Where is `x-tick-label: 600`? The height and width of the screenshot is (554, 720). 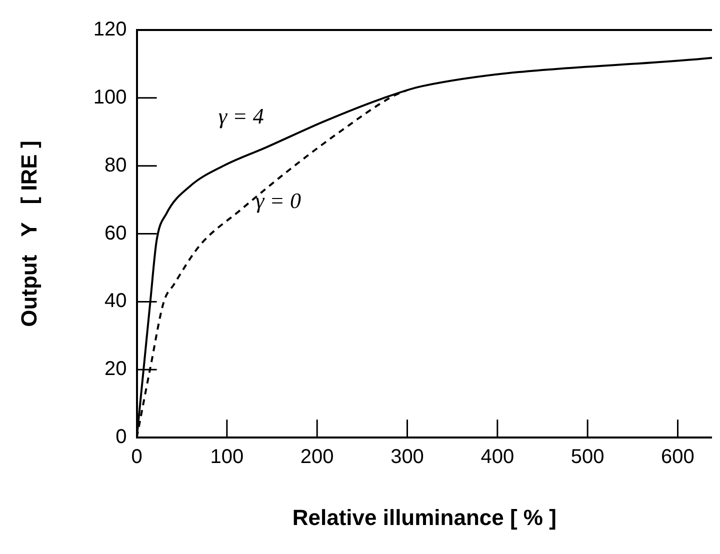
x-tick-label: 600 is located at coordinates (677, 457).